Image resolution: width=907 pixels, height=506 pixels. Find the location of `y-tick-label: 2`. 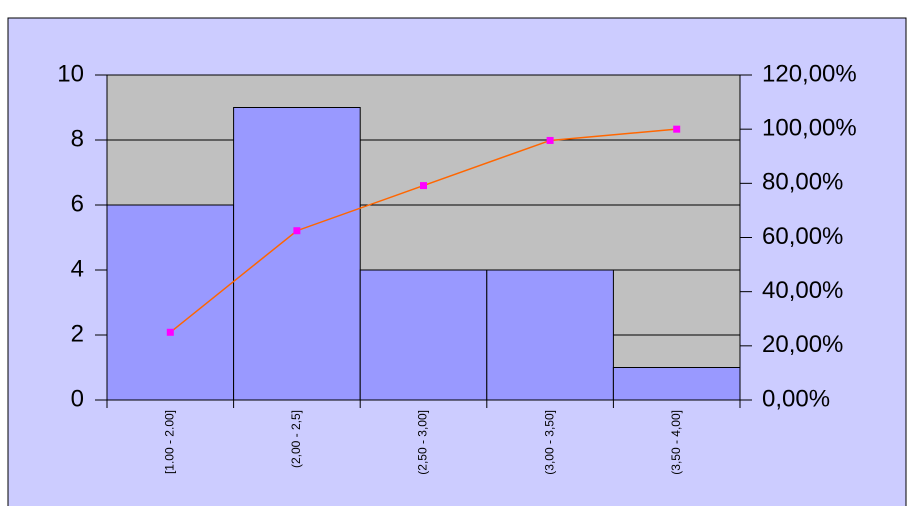

y-tick-label: 2 is located at coordinates (77, 333).